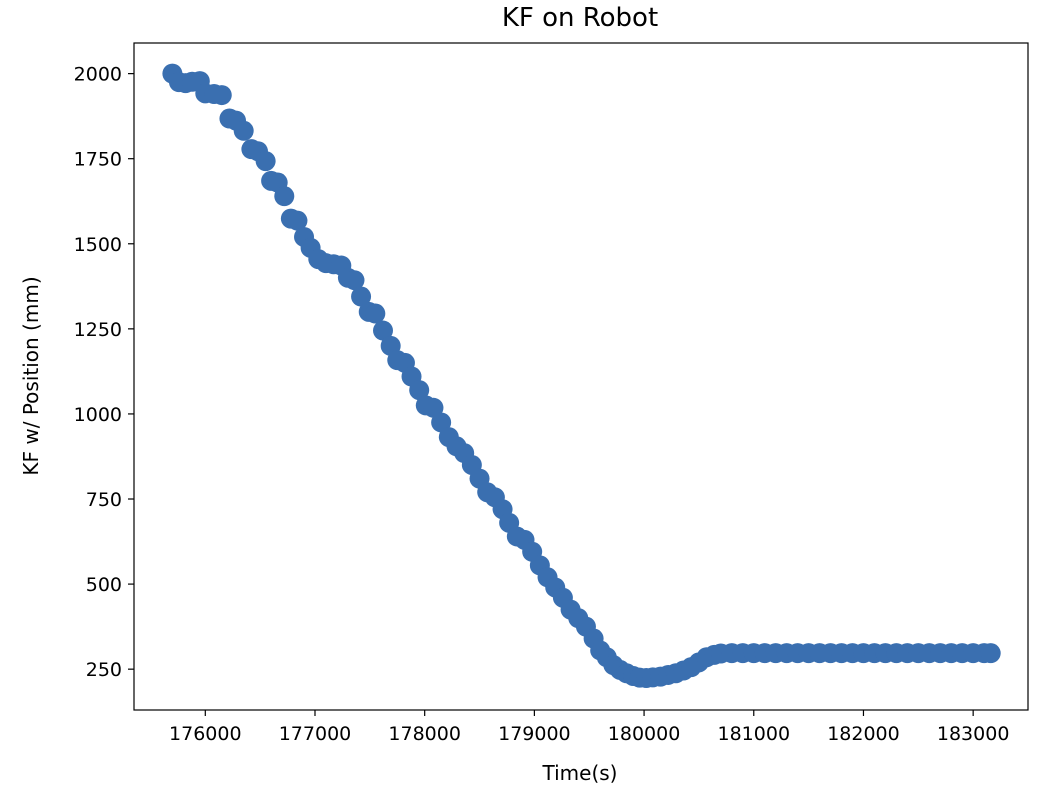  What do you see at coordinates (424, 734) in the screenshot?
I see `x-tick-label: 178000` at bounding box center [424, 734].